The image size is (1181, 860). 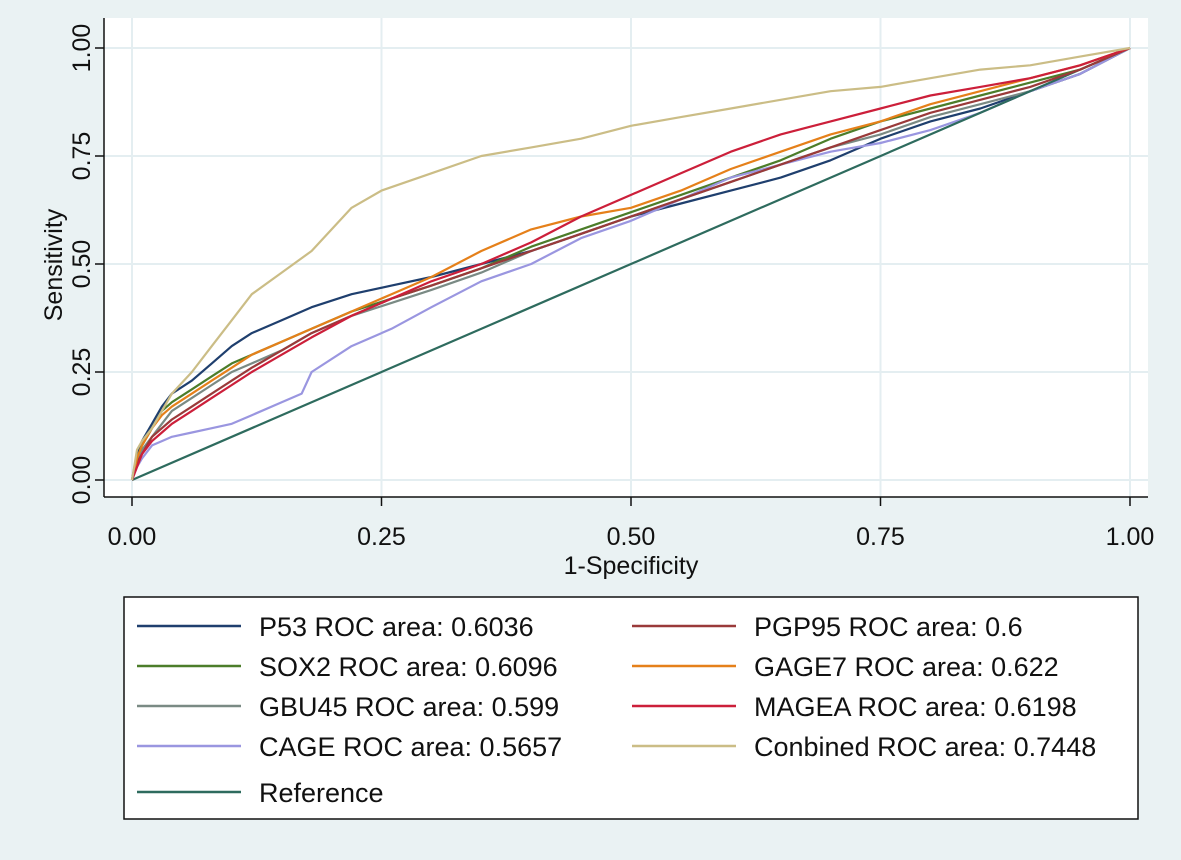 I want to click on legend-label: Conbined ROC area: 0.7448, so click(x=925, y=747).